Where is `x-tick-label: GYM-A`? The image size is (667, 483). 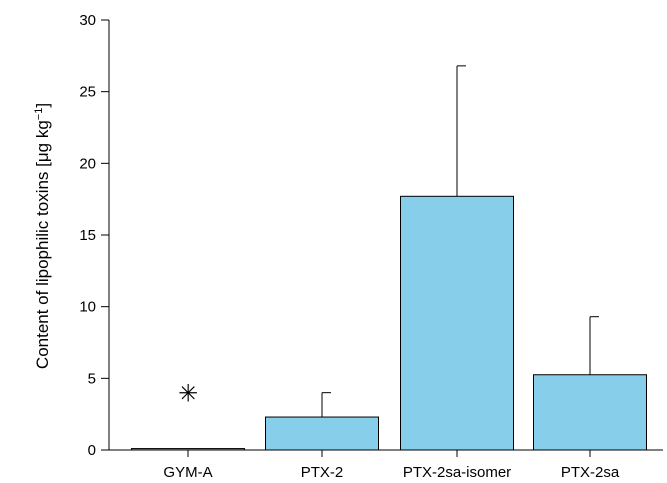
x-tick-label: GYM-A is located at coordinates (187, 472).